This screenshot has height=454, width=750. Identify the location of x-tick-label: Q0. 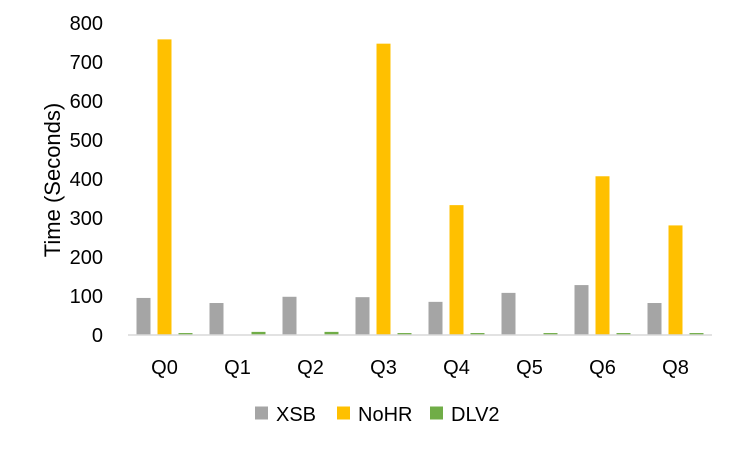
(164, 368).